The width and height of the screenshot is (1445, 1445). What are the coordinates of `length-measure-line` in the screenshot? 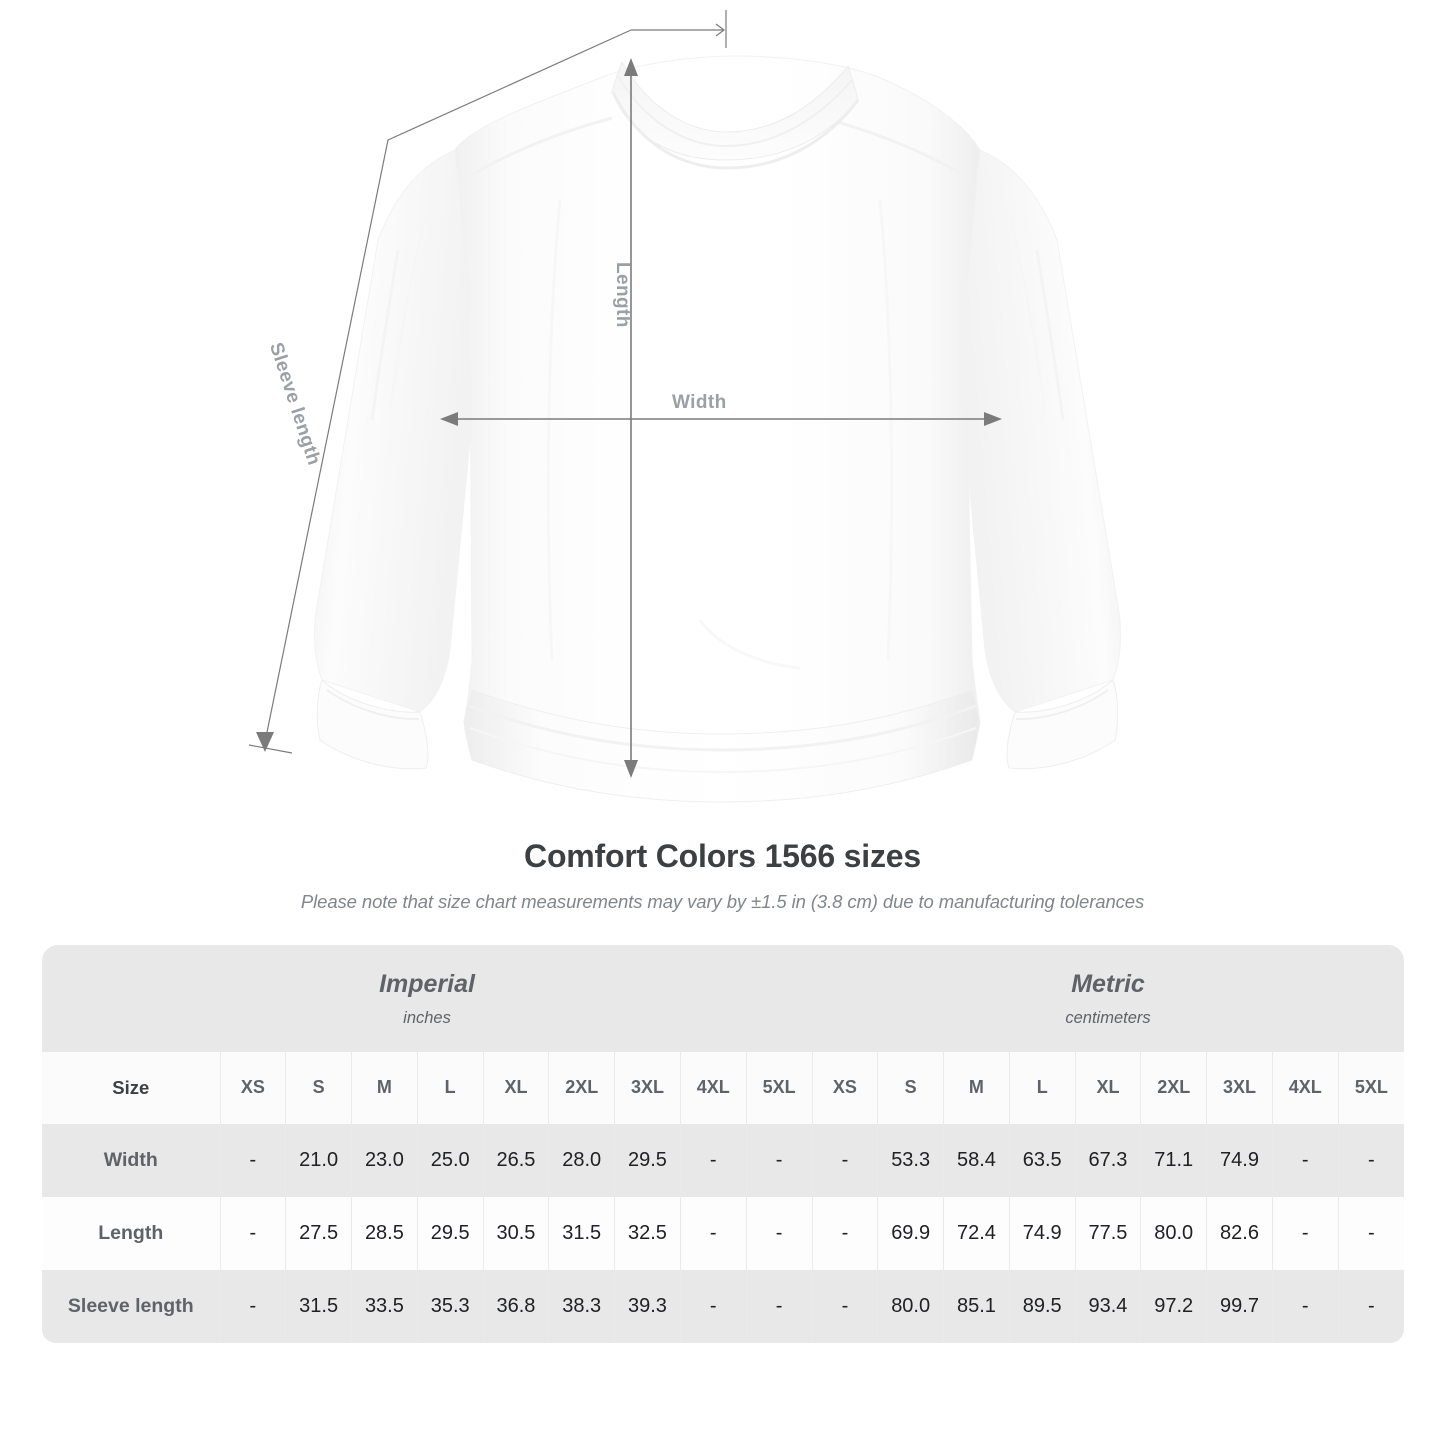 It's located at (631, 418).